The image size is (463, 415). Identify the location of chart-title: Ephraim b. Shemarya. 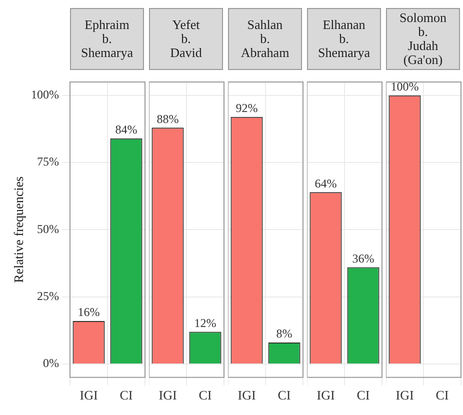
(107, 38).